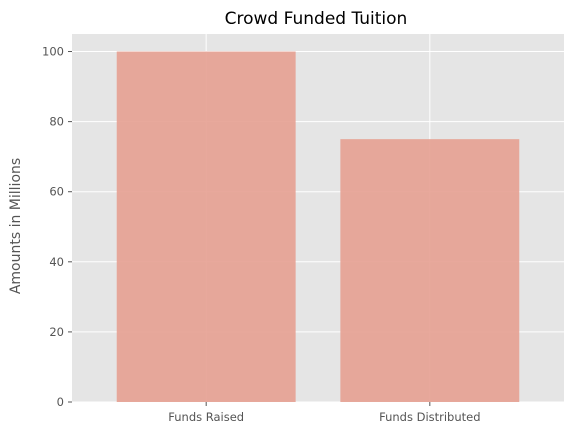 This screenshot has width=576, height=436. What do you see at coordinates (56, 192) in the screenshot?
I see `y-tick-label: 60` at bounding box center [56, 192].